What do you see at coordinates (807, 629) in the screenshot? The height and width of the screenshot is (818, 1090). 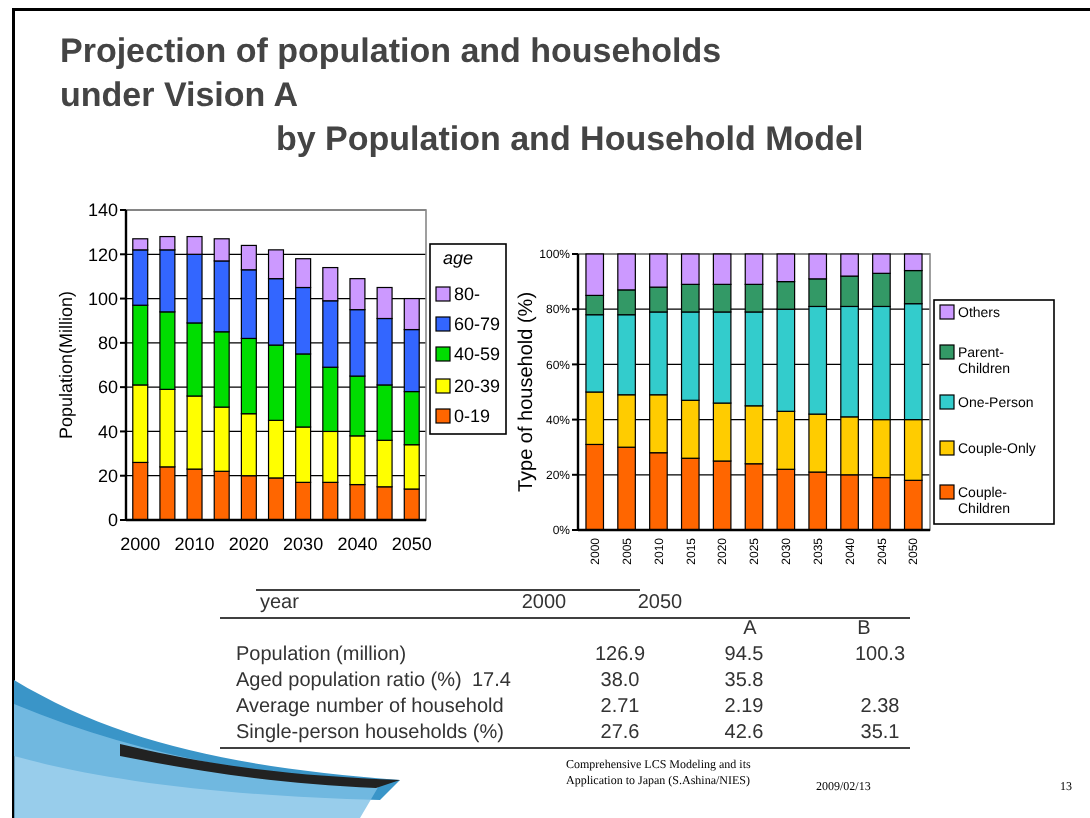 I see `text: A B` at bounding box center [807, 629].